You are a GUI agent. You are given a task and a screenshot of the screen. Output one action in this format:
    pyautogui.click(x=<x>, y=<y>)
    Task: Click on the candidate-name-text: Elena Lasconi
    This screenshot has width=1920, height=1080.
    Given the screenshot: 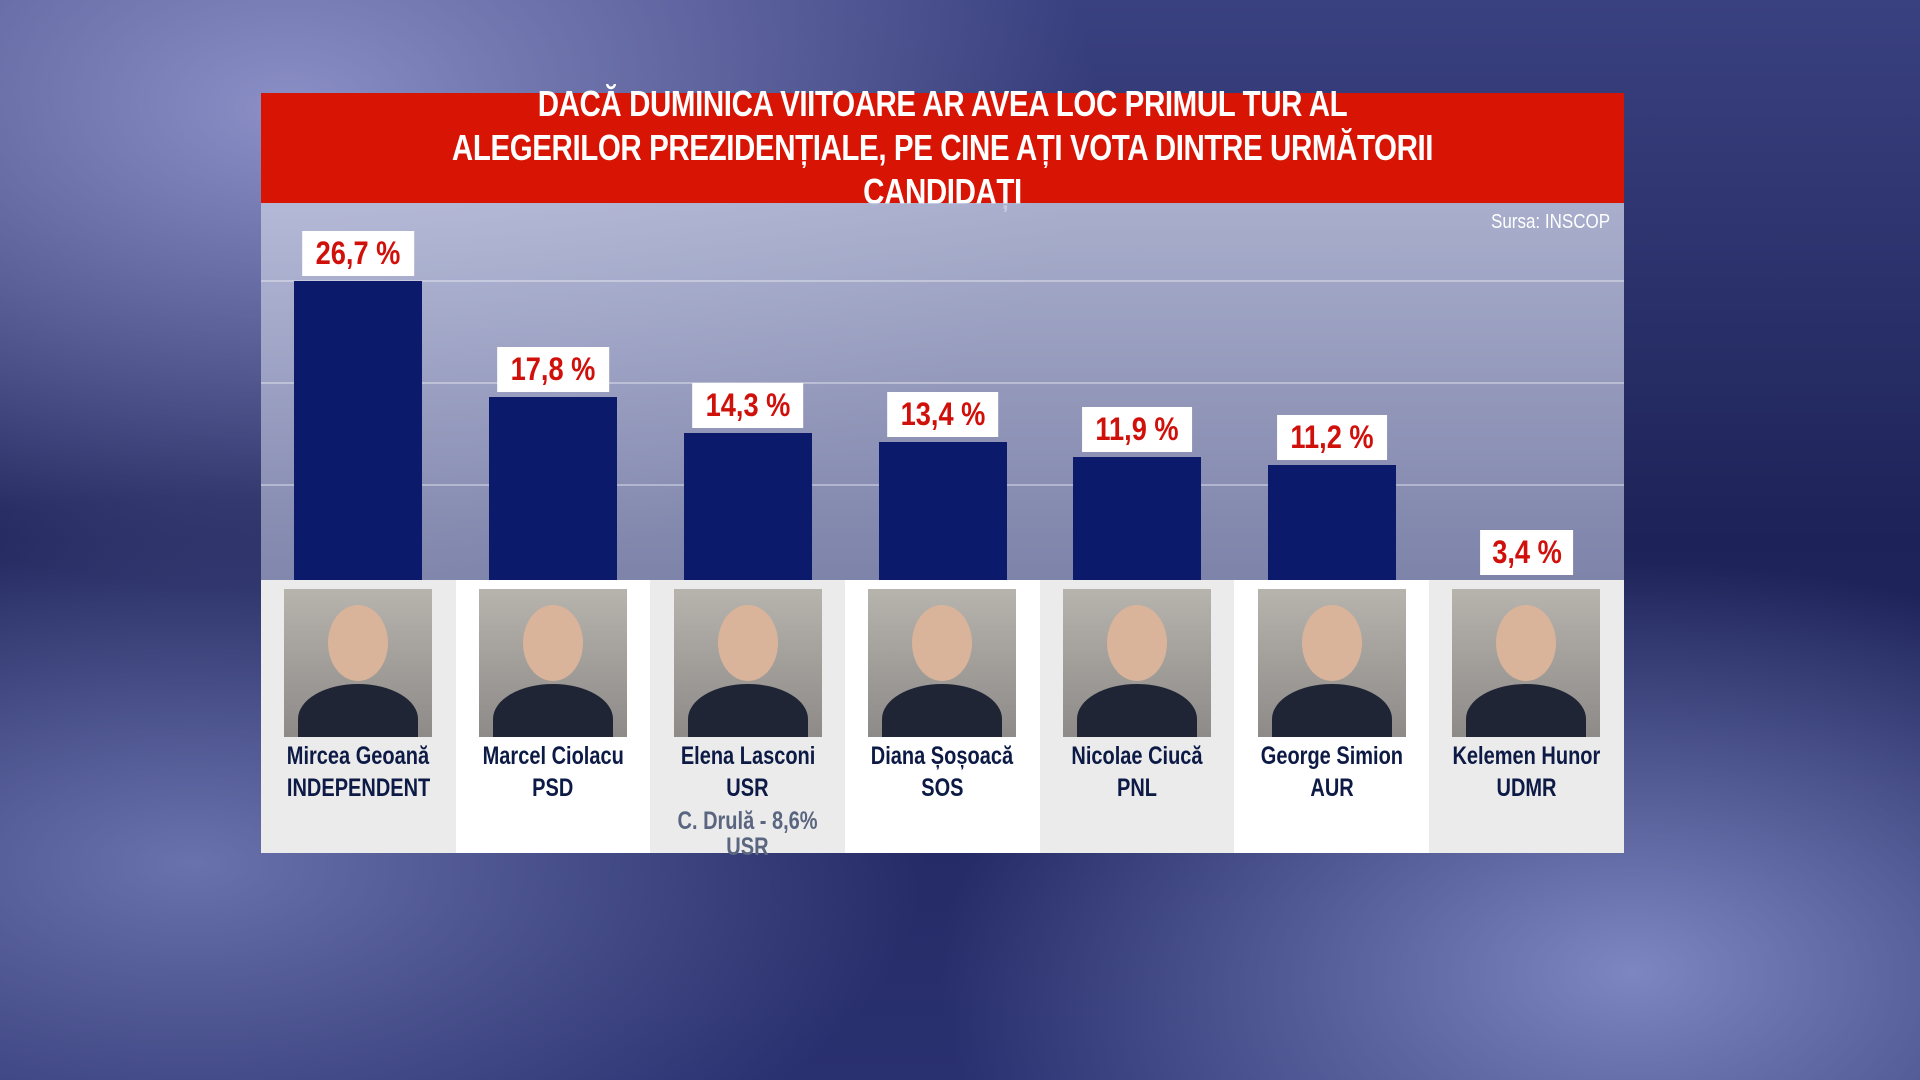 What is the action you would take?
    pyautogui.click(x=747, y=756)
    